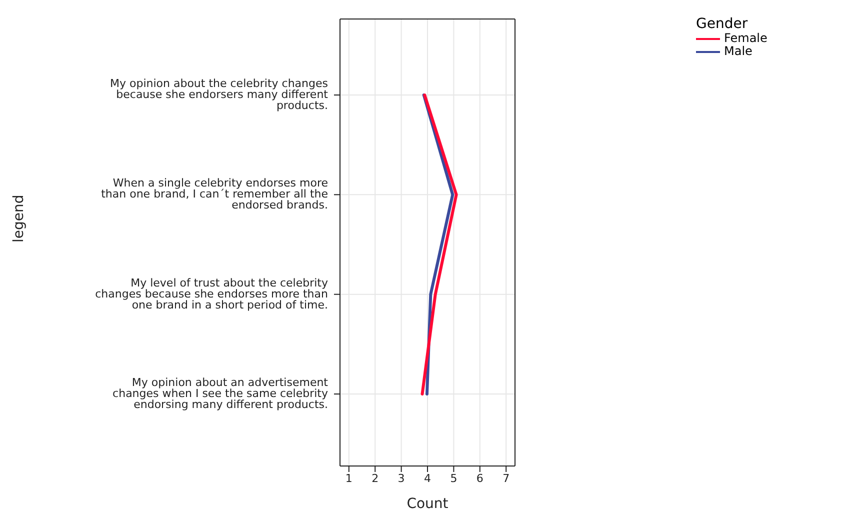  What do you see at coordinates (480, 478) in the screenshot?
I see `x-tick-label: 6` at bounding box center [480, 478].